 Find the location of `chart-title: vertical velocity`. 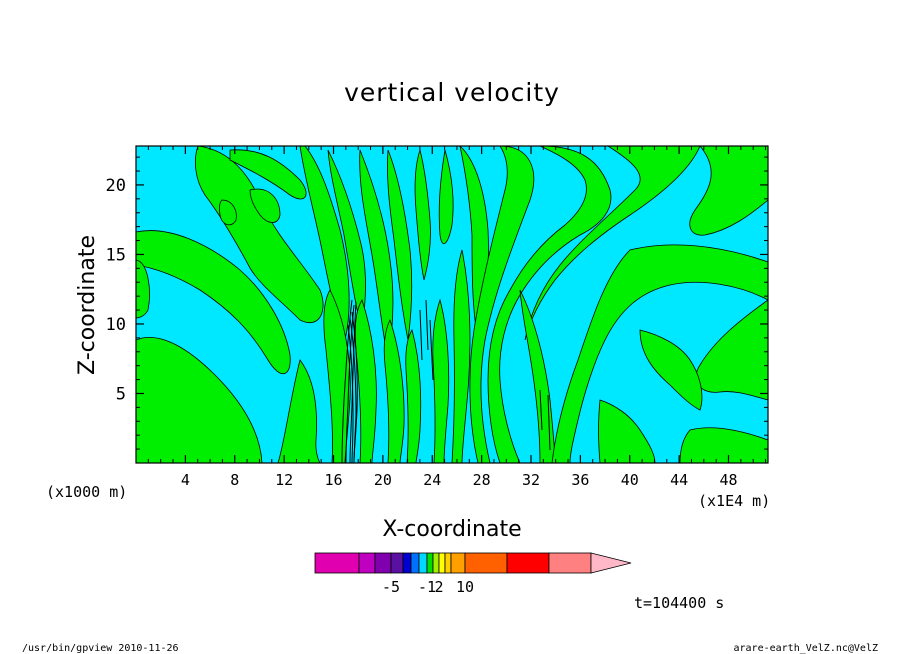

chart-title: vertical velocity is located at coordinates (452, 92).